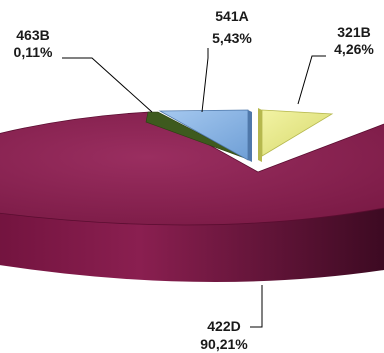  I want to click on label-321B-name: 321B, so click(353, 32).